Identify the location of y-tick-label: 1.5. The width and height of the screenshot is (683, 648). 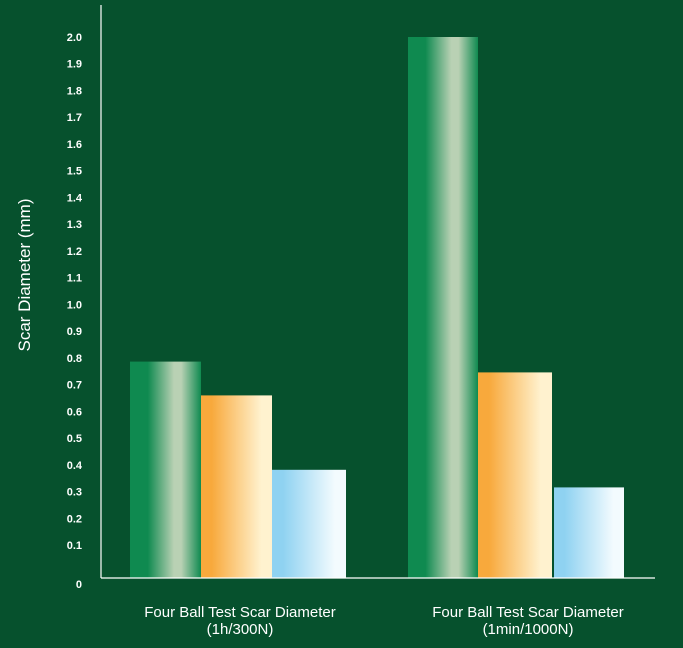
(74, 172).